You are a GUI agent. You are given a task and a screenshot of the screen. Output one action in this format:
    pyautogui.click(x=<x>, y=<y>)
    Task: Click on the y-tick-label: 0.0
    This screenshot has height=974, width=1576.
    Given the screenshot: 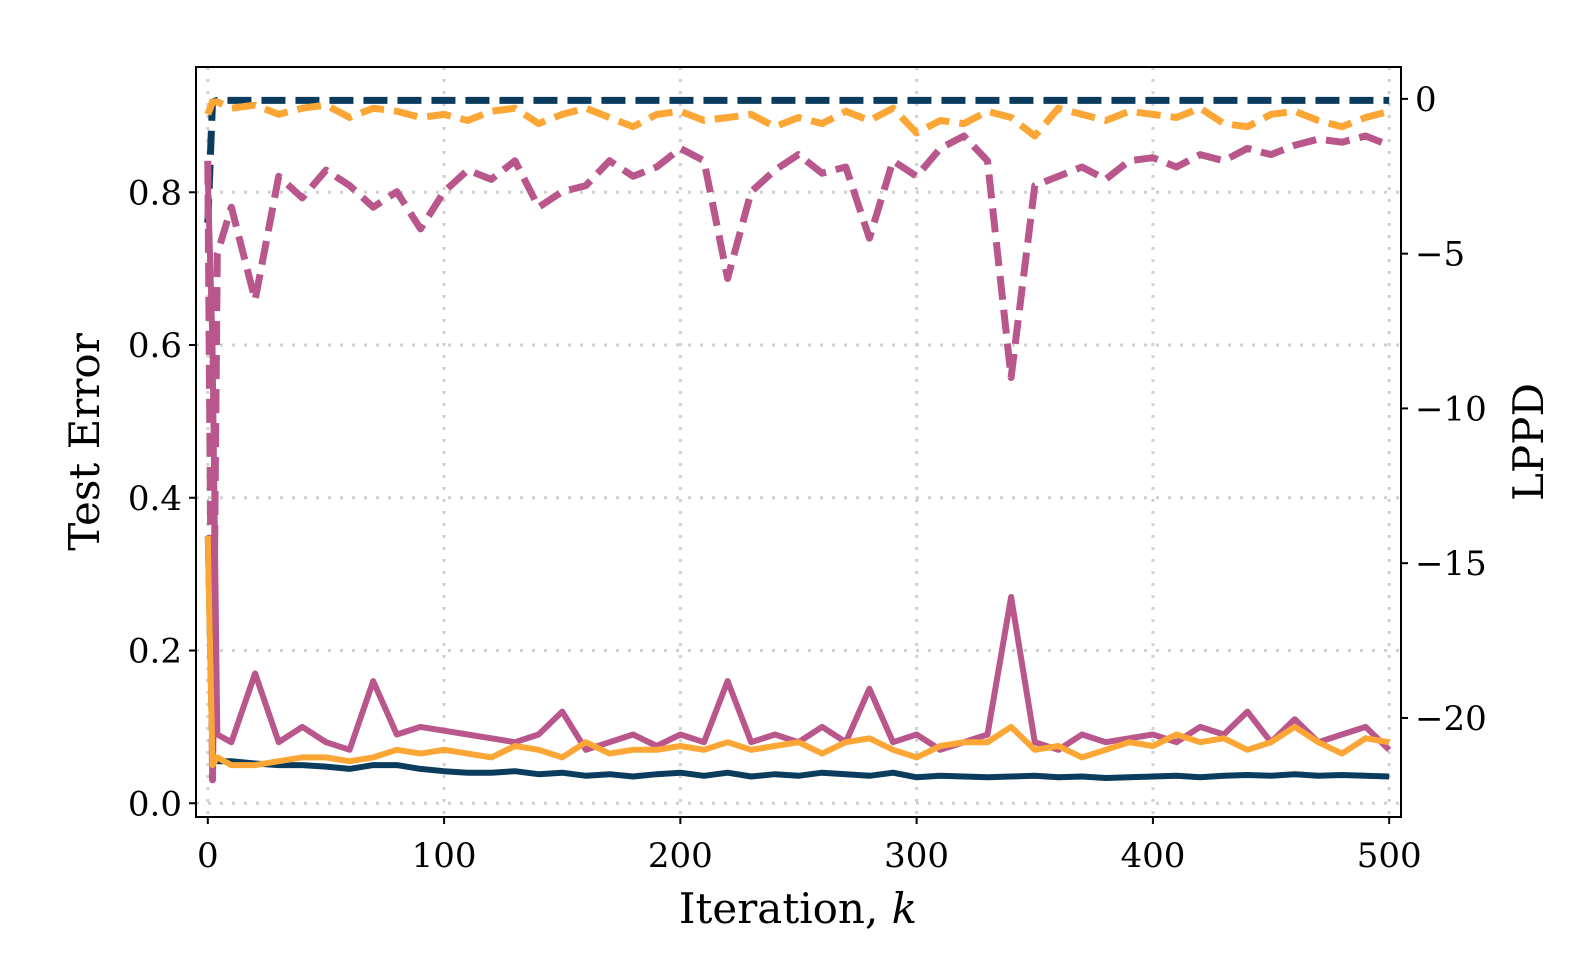 What is the action you would take?
    pyautogui.click(x=155, y=804)
    